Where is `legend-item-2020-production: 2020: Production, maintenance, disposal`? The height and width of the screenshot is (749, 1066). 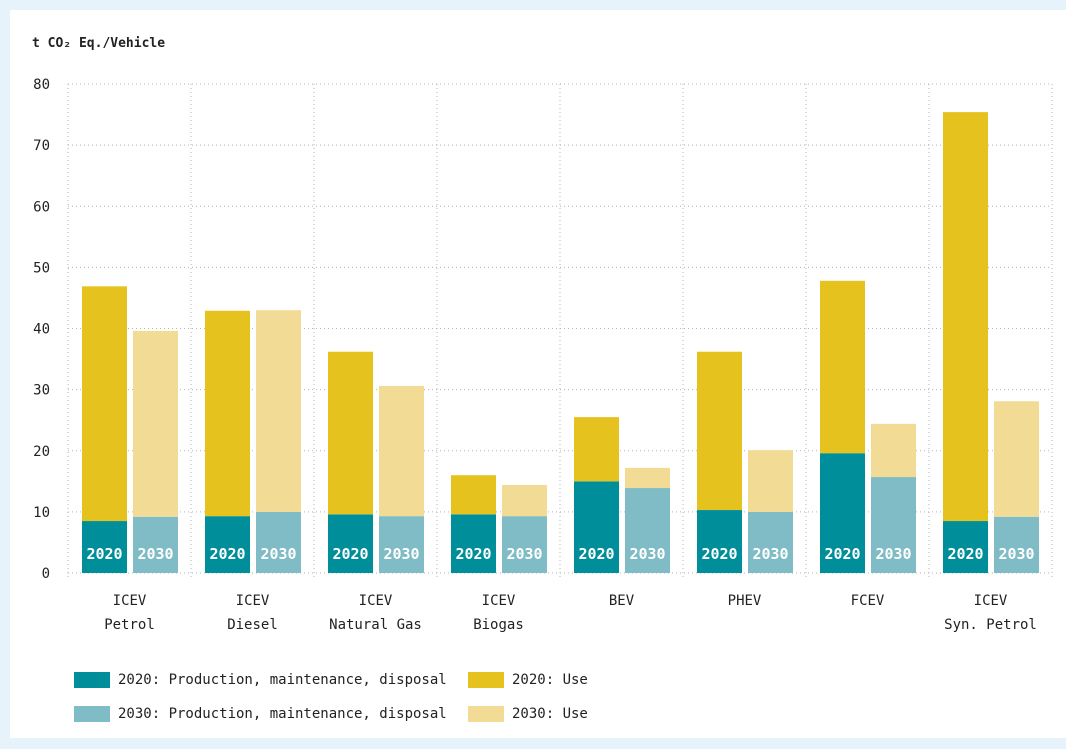
legend-item-2020-production: 2020: Production, maintenance, disposal is located at coordinates (260, 680).